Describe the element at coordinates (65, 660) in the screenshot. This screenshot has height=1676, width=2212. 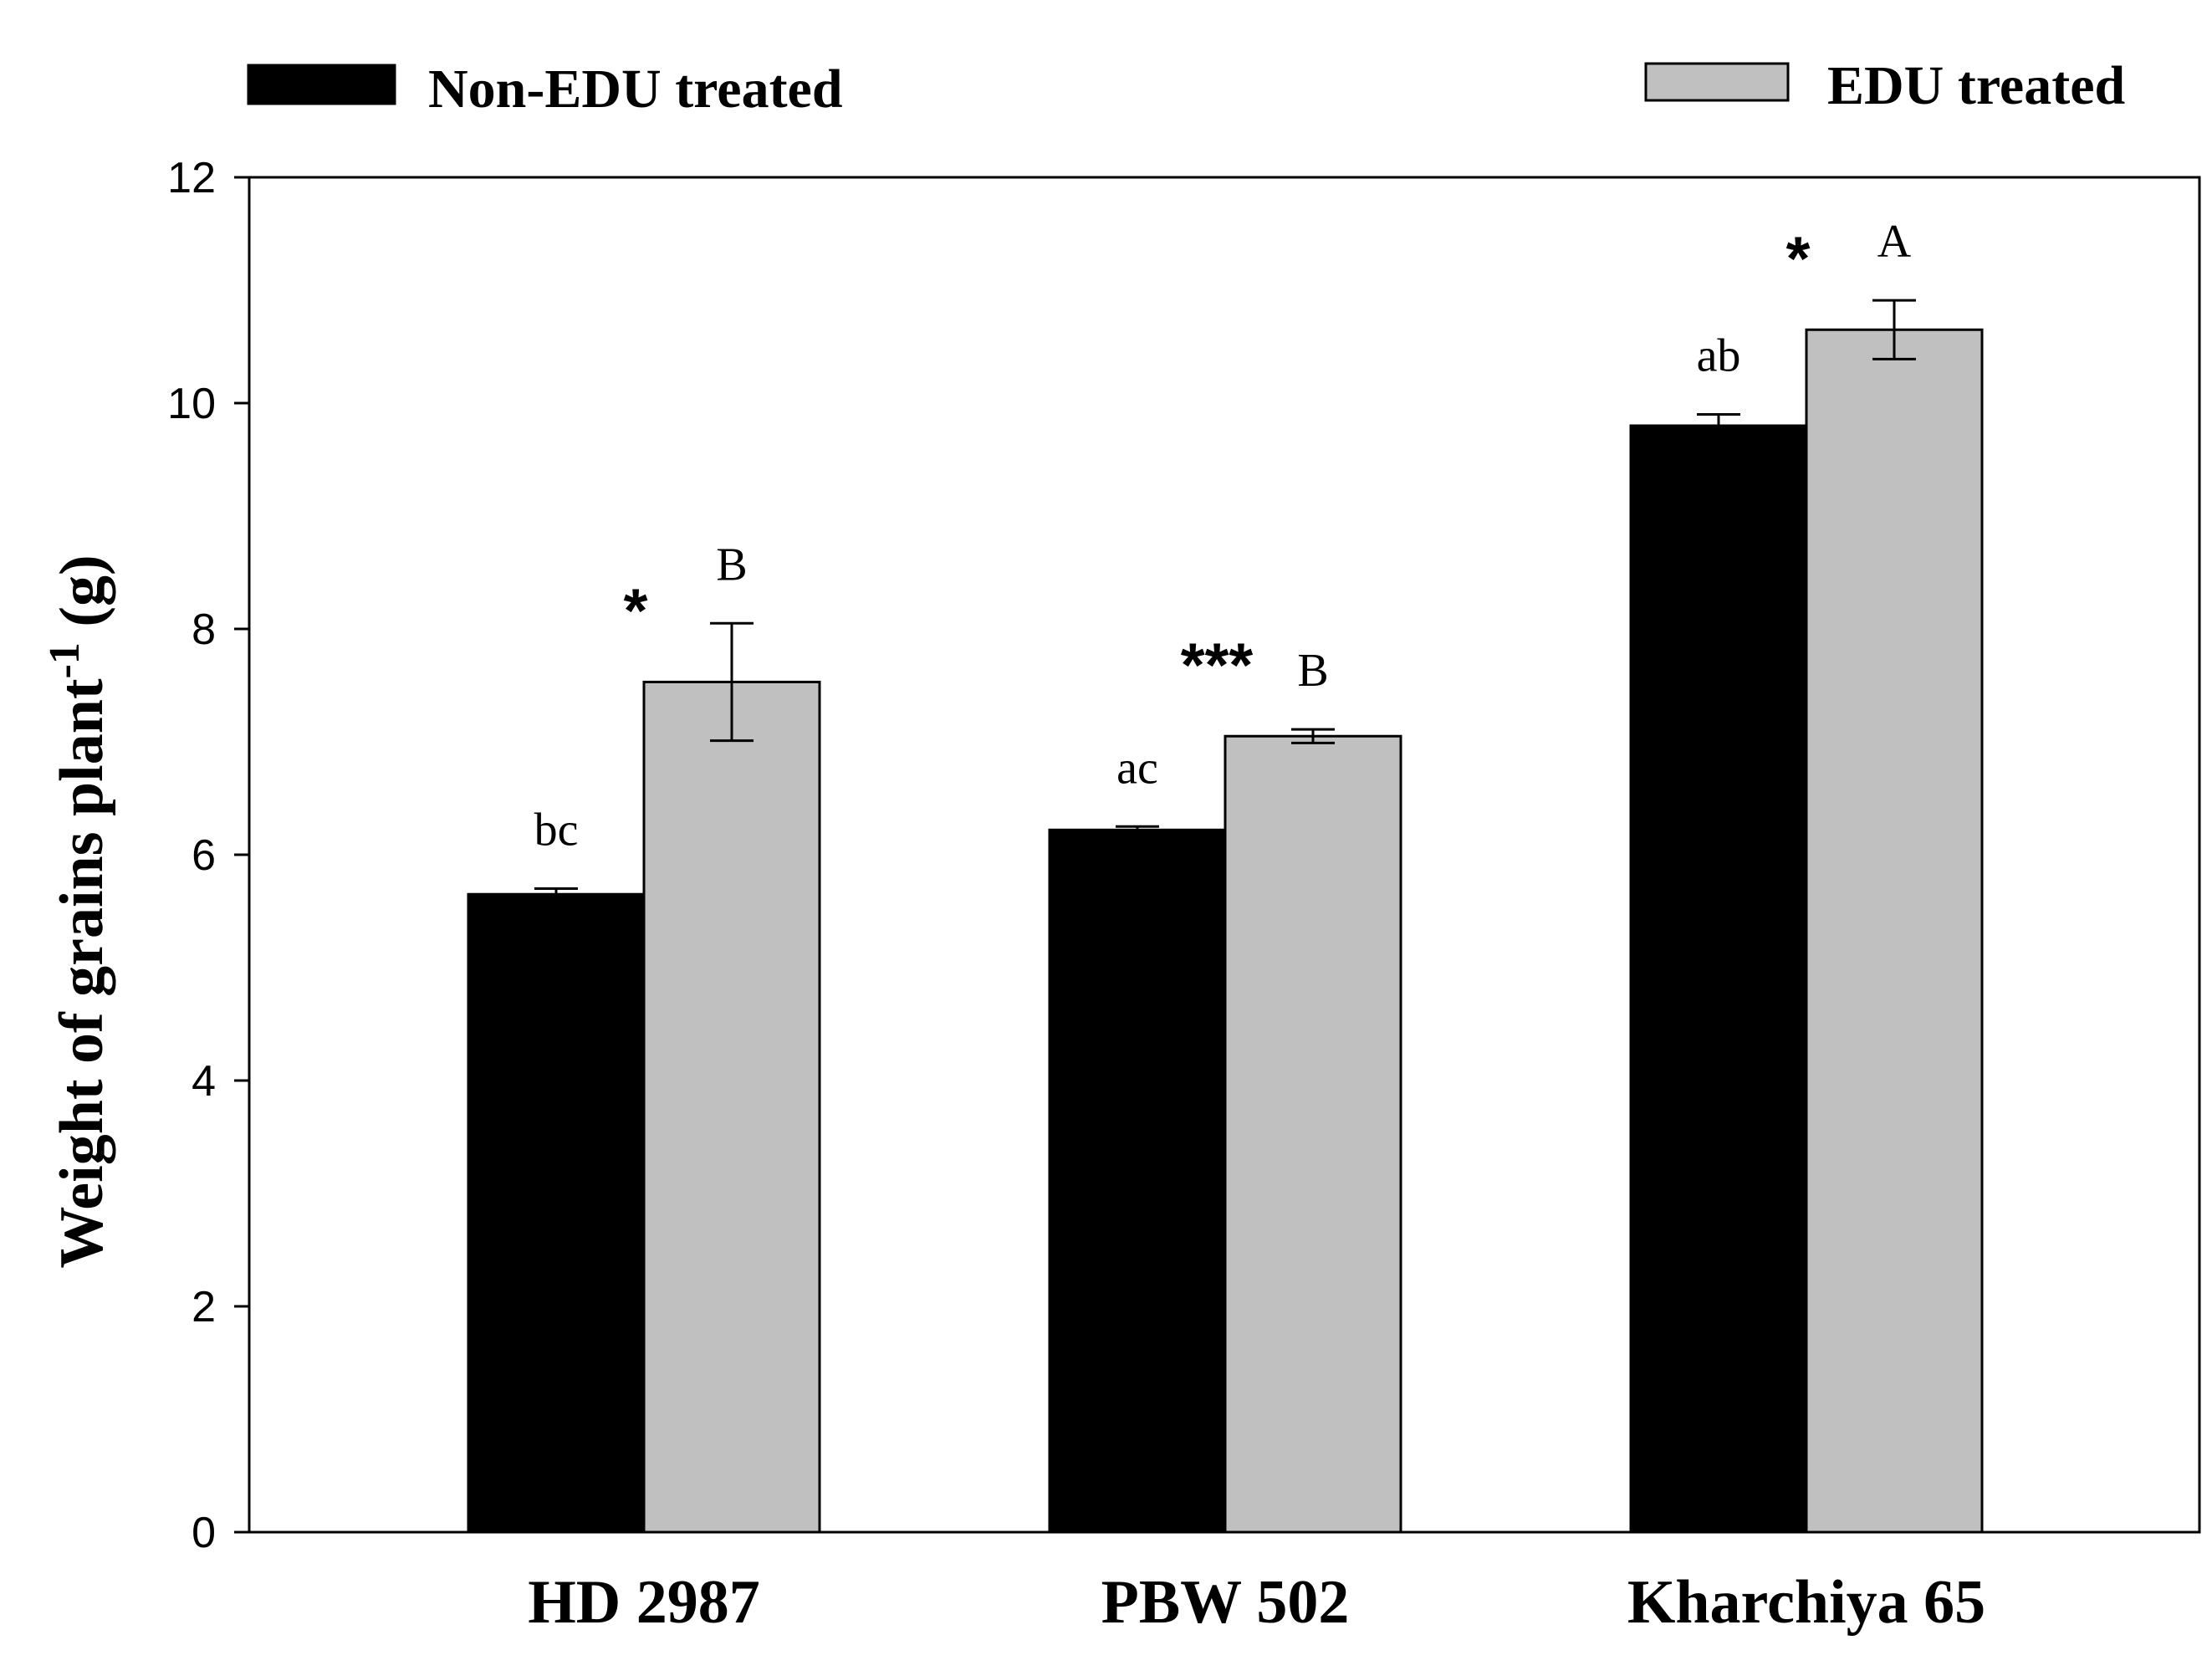
I see `y-axis-title-sup: -1` at that location.